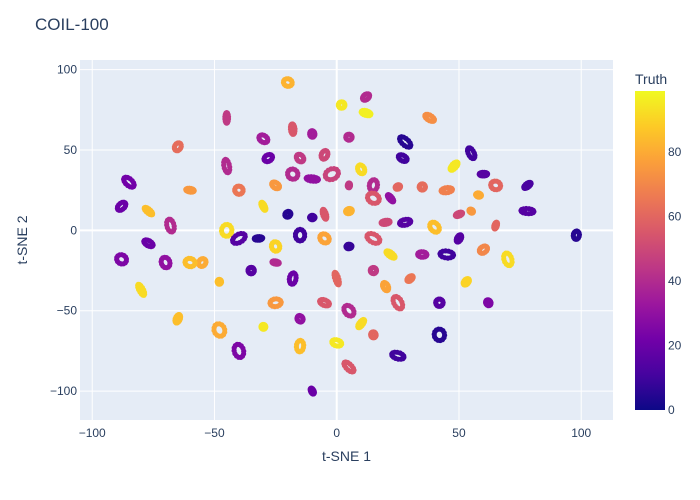  Describe the element at coordinates (650, 250) in the screenshot. I see `colorbar` at that location.